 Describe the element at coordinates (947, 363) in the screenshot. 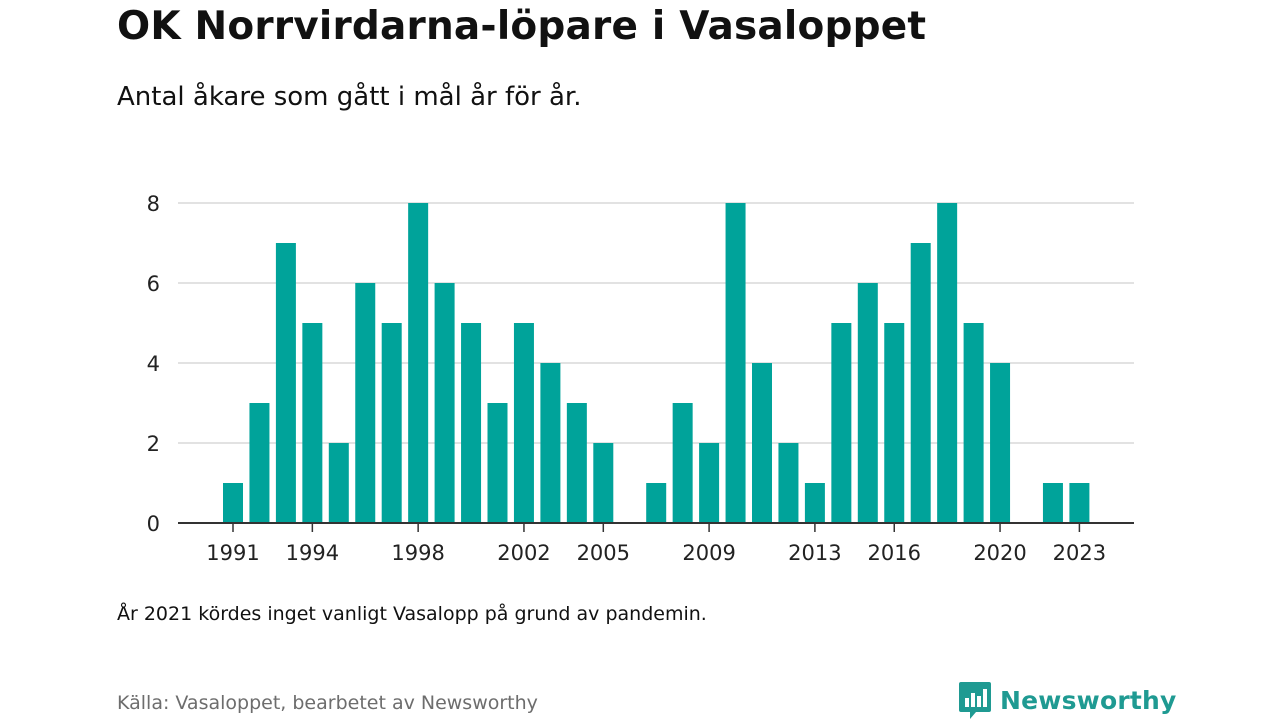

I see `bar-2018` at that location.